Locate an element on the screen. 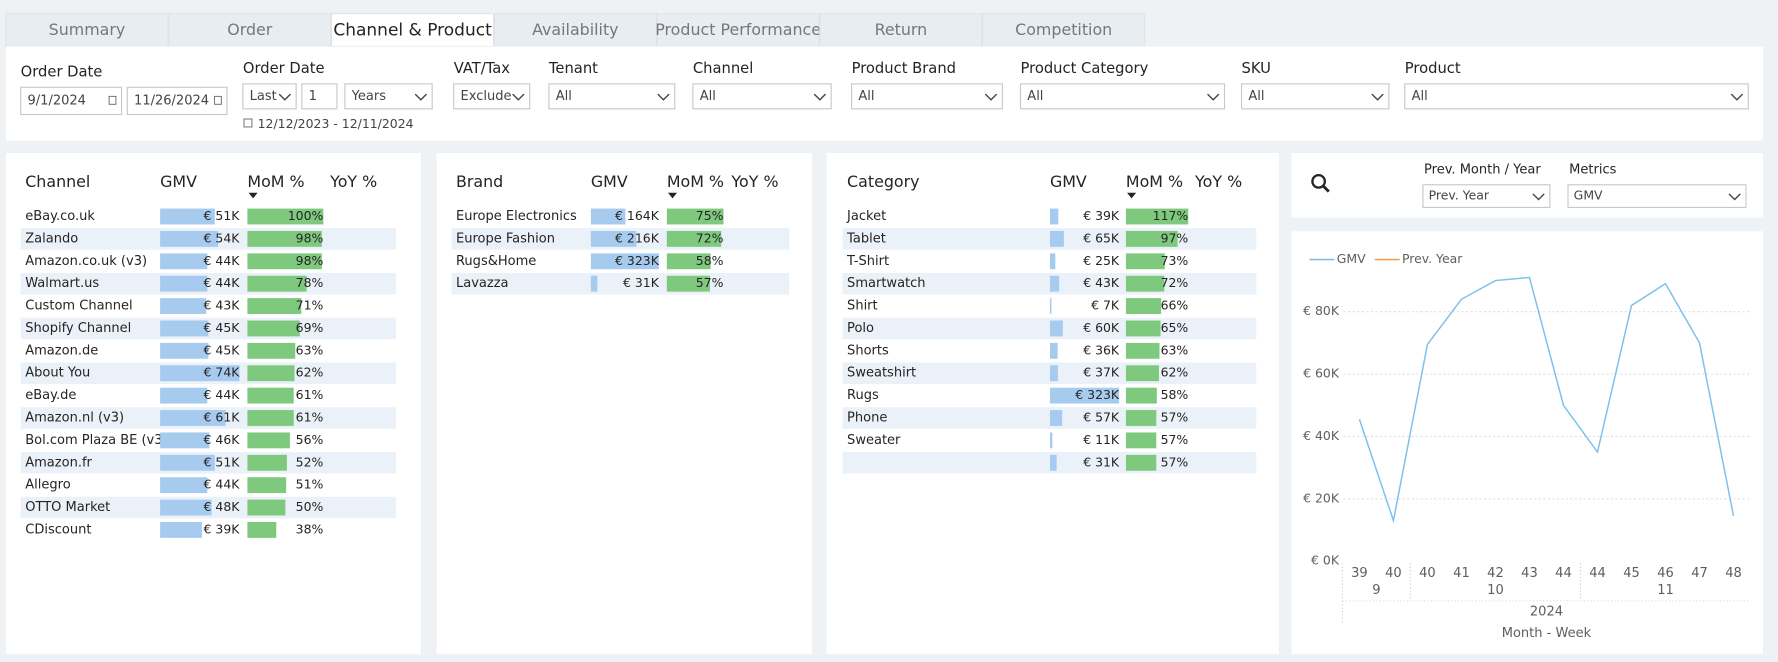 The width and height of the screenshot is (1778, 662). filter-value: Years is located at coordinates (369, 96).